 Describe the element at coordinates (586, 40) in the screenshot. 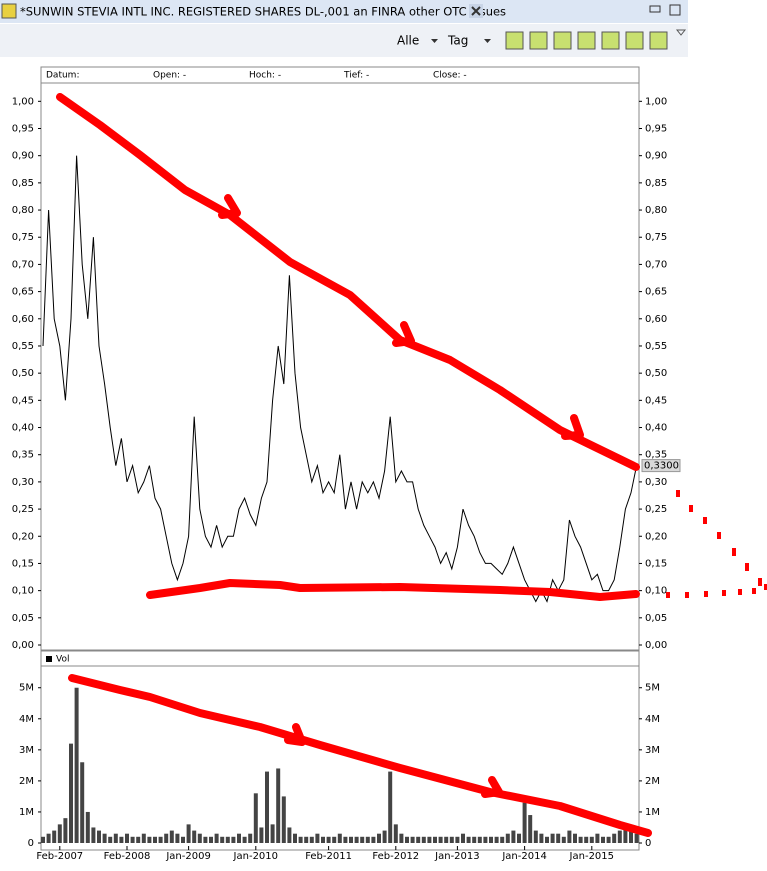

I see `toolbar-buttons` at that location.